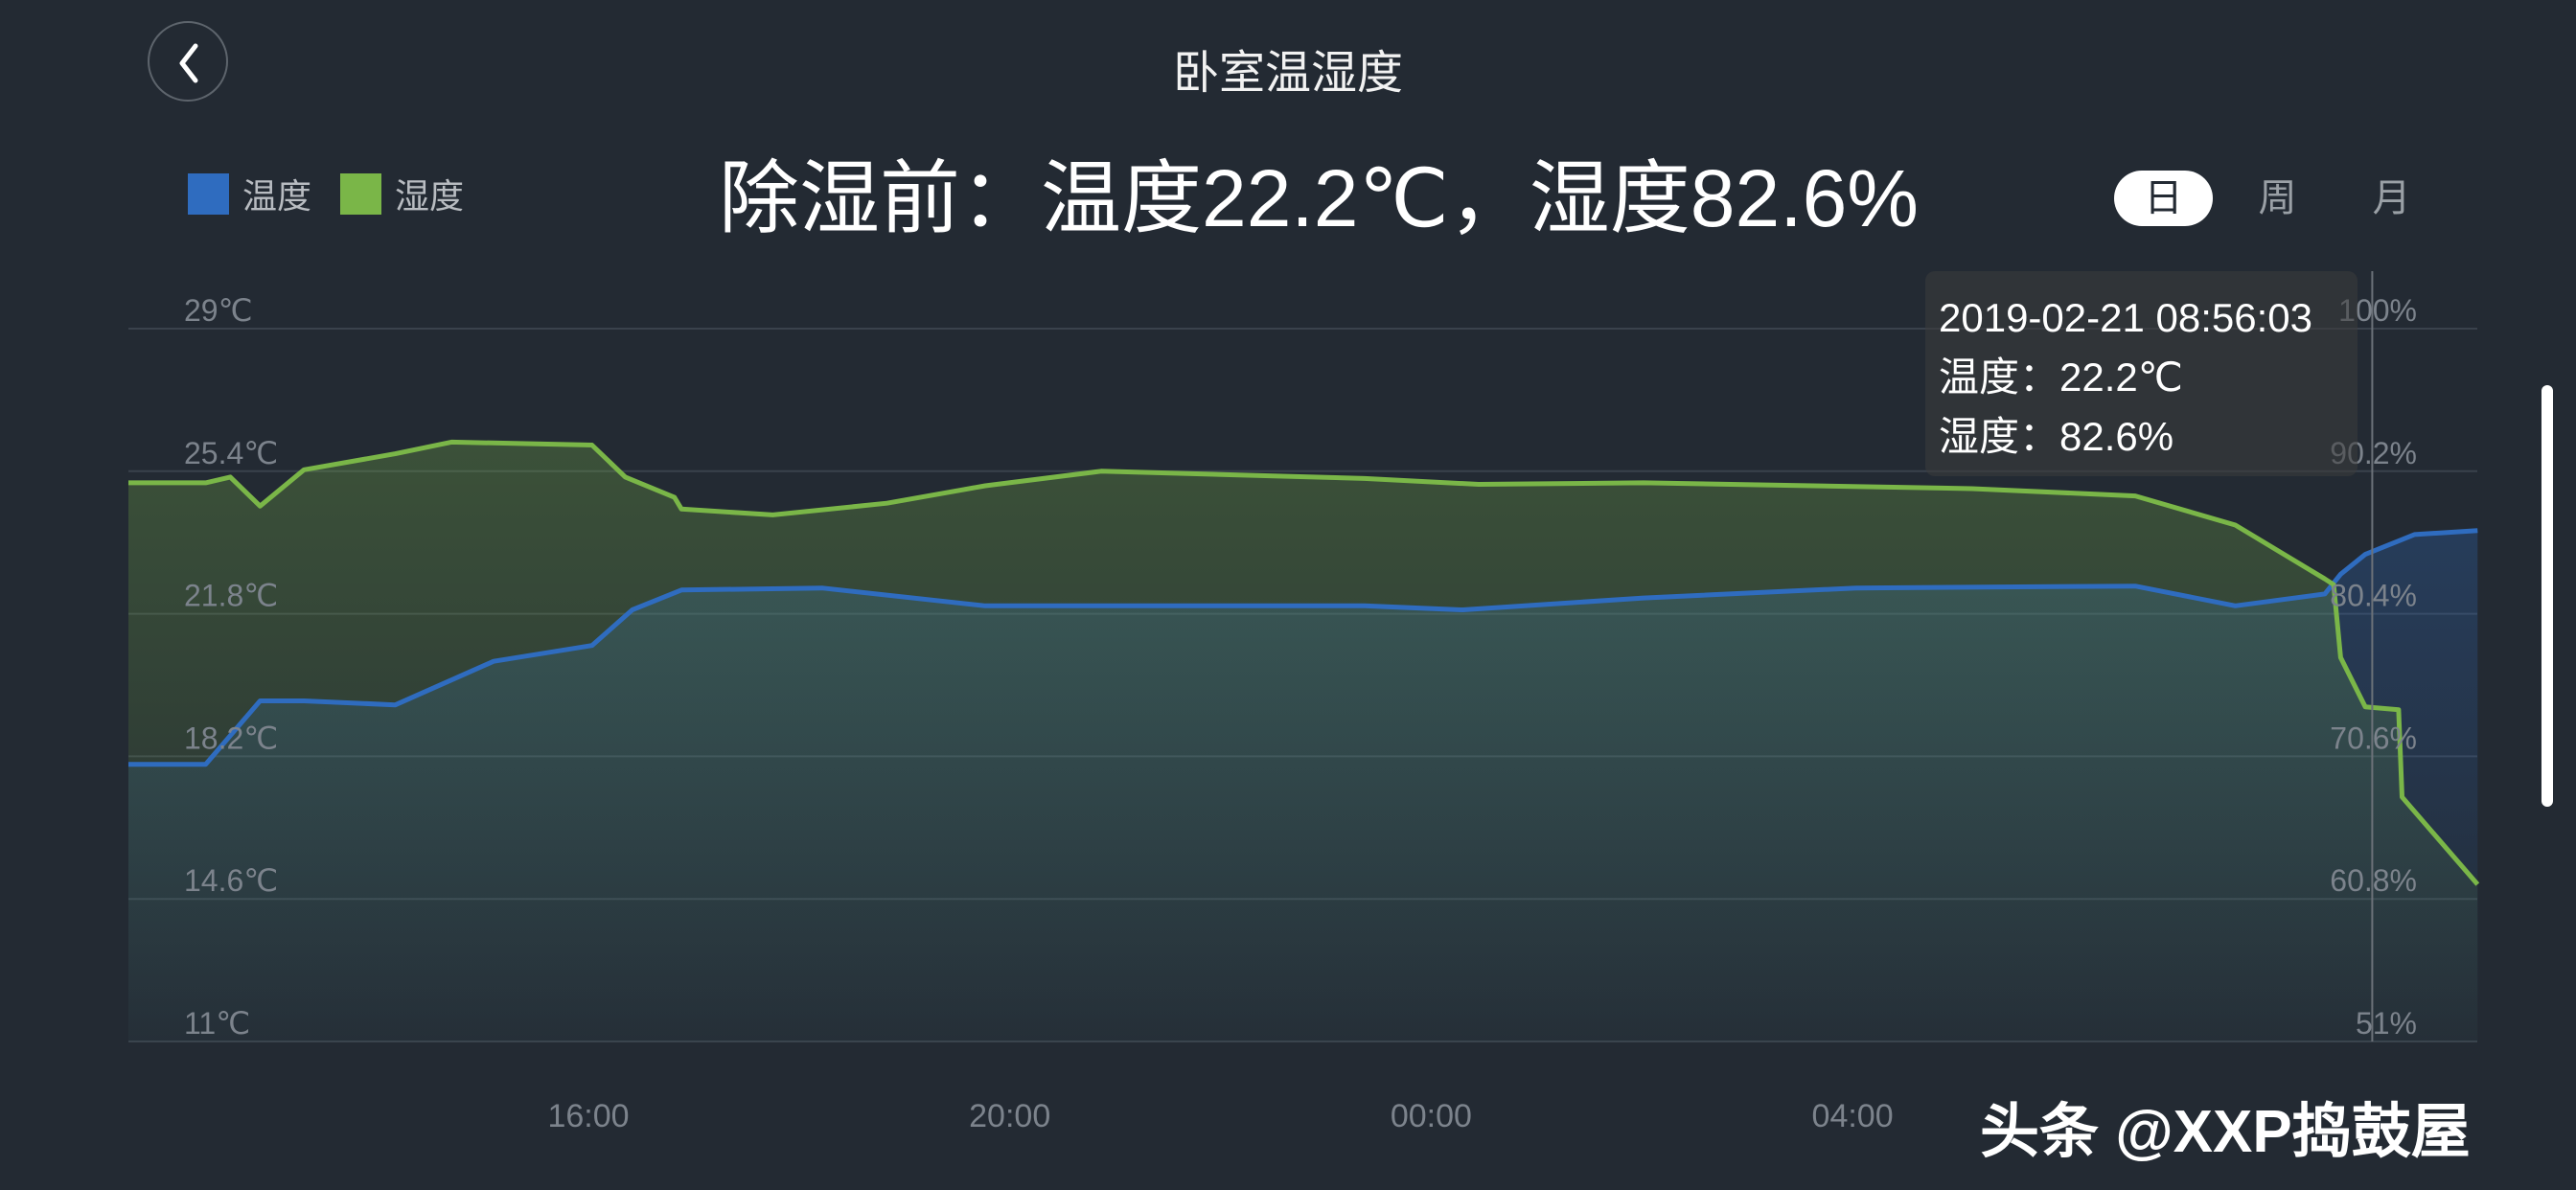  What do you see at coordinates (2277, 198) in the screenshot?
I see `tab-week: 周` at bounding box center [2277, 198].